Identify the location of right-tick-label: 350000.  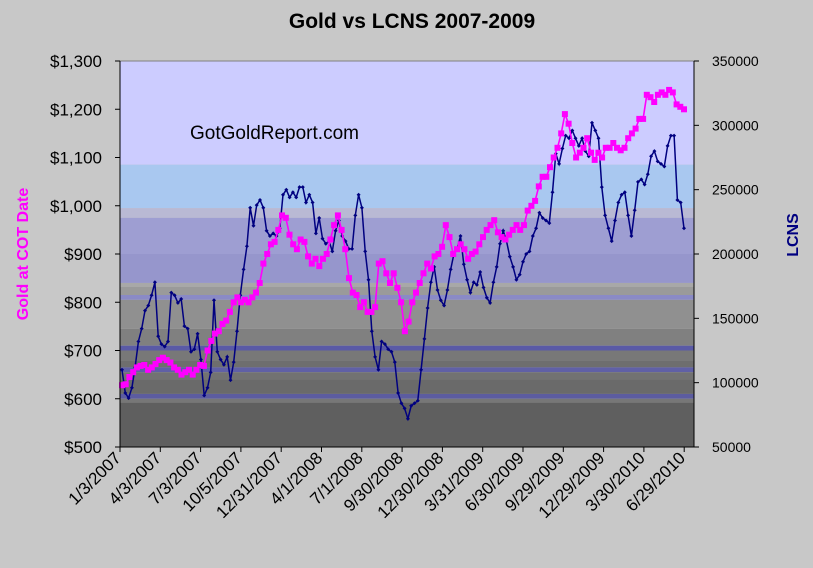
(735, 61).